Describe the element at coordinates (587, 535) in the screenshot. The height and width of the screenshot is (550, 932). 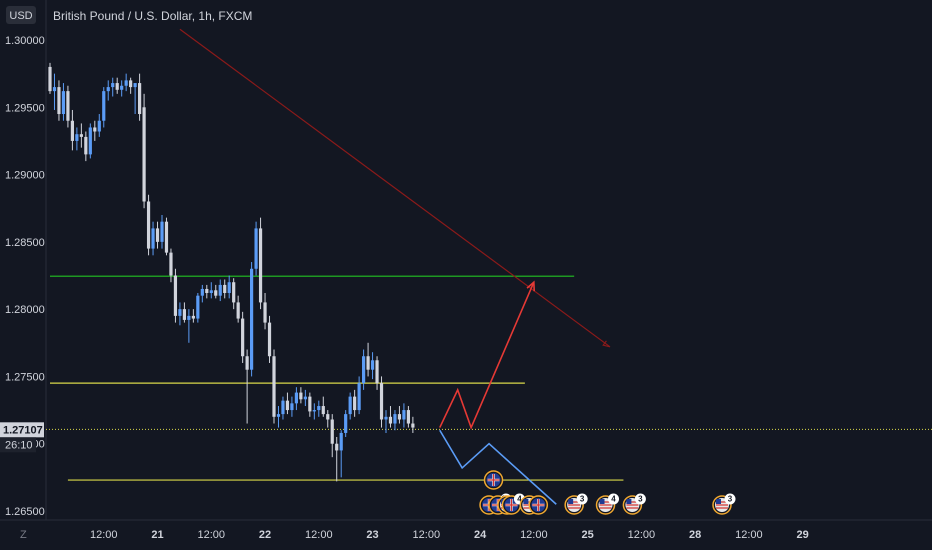
I see `x-tick-label: 25` at that location.